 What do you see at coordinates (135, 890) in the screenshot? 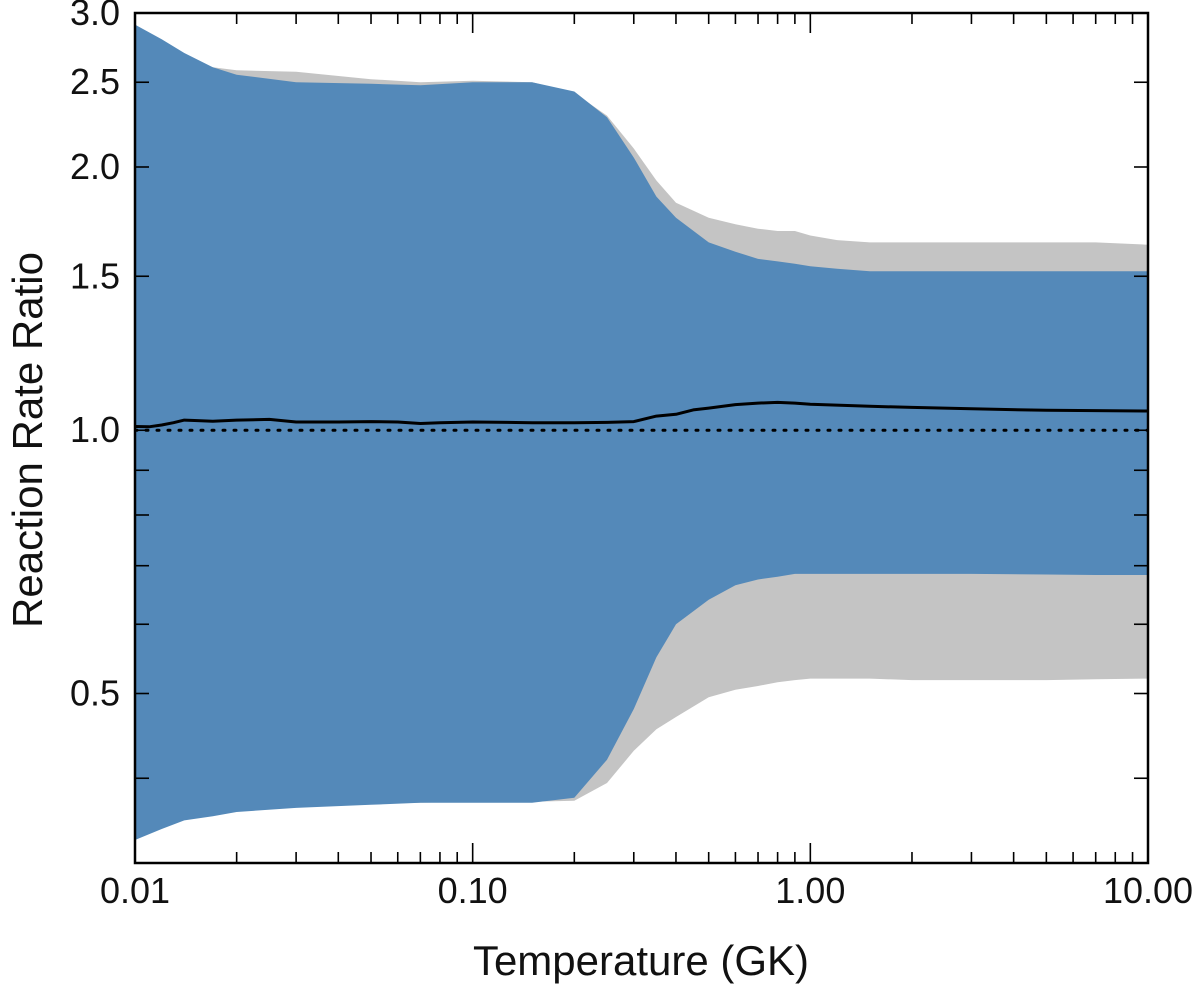
I see `x-tick-label: 0.01` at bounding box center [135, 890].